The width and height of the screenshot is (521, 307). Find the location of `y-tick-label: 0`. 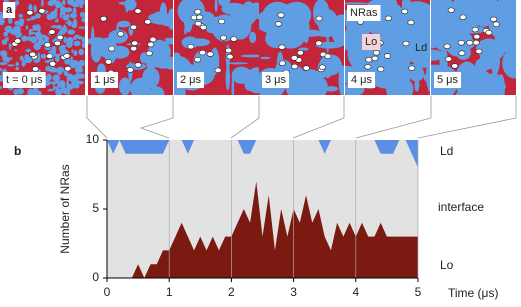

y-tick-label: 0 is located at coordinates (95, 277).